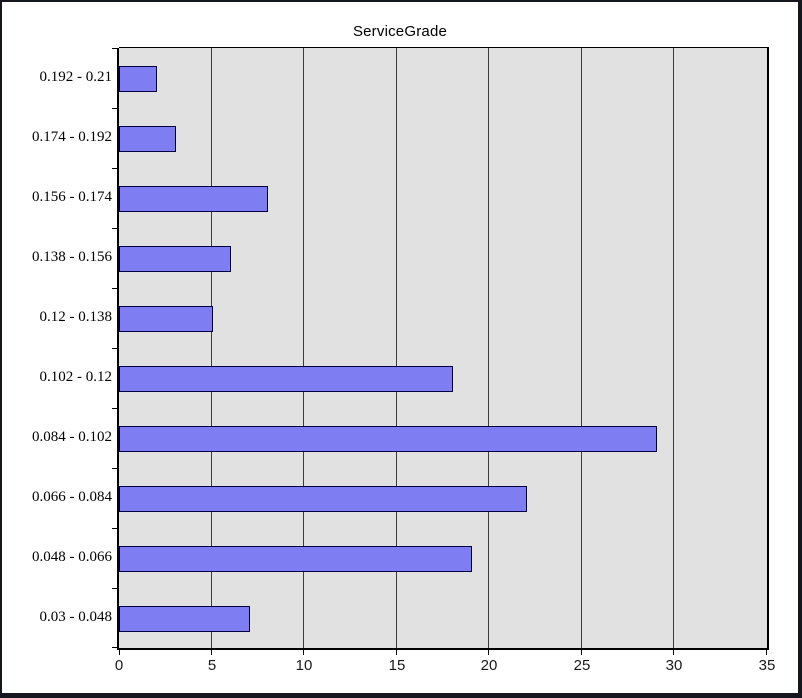  What do you see at coordinates (72, 497) in the screenshot?
I see `y-axis-label: 0.066 - 0.084` at bounding box center [72, 497].